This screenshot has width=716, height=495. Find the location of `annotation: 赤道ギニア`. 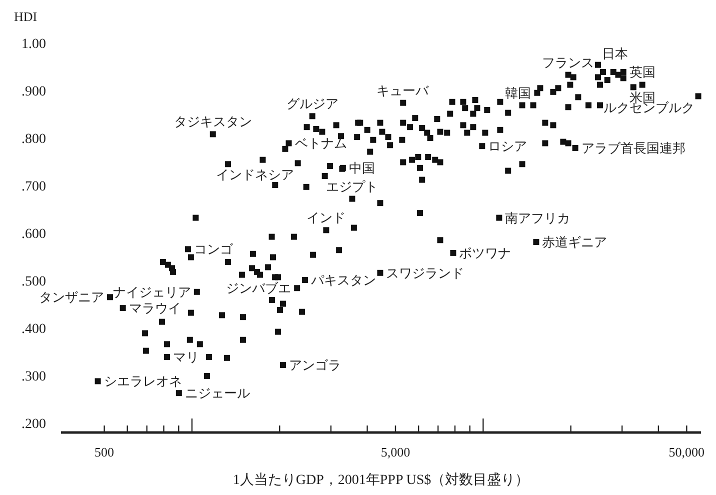

annotation: 赤道ギニア is located at coordinates (575, 242).